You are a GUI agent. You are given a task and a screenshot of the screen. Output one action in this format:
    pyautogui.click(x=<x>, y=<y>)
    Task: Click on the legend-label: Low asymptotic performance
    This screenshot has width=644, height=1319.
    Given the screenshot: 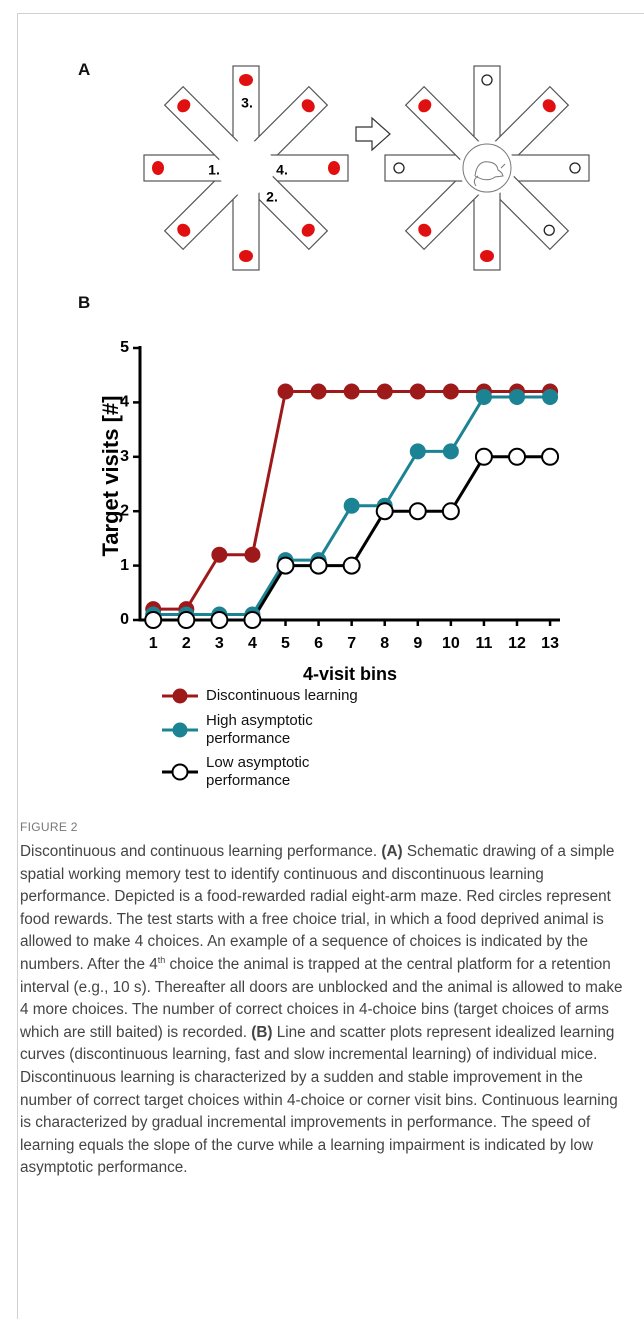 What is the action you would take?
    pyautogui.click(x=258, y=771)
    